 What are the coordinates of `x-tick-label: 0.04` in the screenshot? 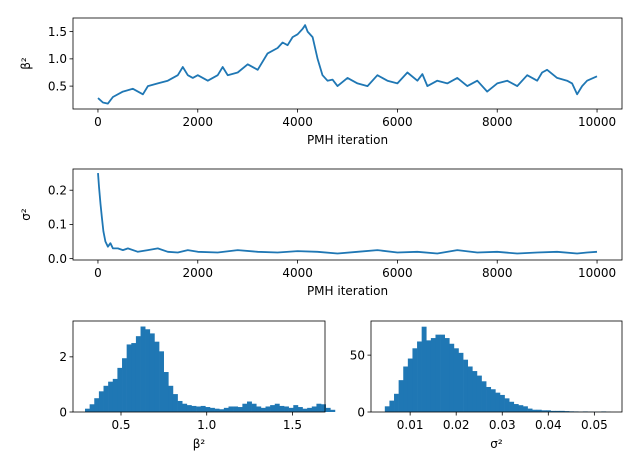 It's located at (548, 425).